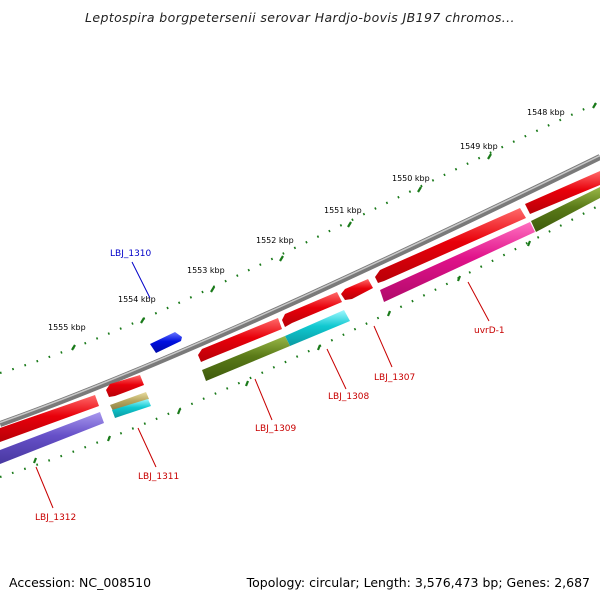 The height and width of the screenshot is (600, 600). Describe the element at coordinates (129, 401) in the screenshot. I see `gene-tan` at that location.